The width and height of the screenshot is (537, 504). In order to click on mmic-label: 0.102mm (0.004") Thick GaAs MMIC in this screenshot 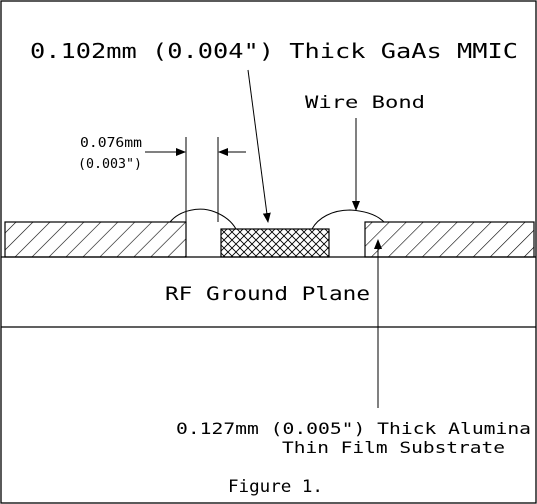, I will do `click(274, 51)`.